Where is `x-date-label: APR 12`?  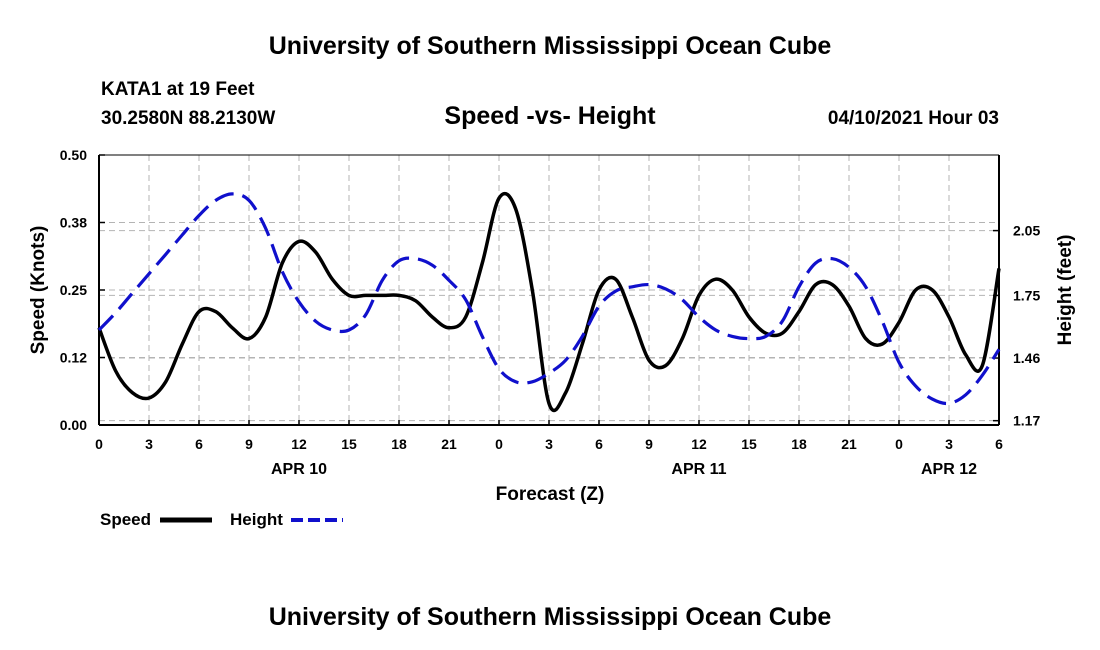
x-date-label: APR 12 is located at coordinates (949, 469).